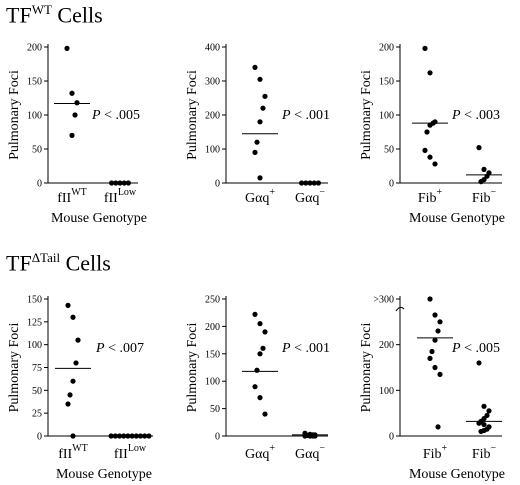 The image size is (520, 485). Describe the element at coordinates (85, 263) in the screenshot. I see `section-title-dtail-suffix: Cells` at that location.